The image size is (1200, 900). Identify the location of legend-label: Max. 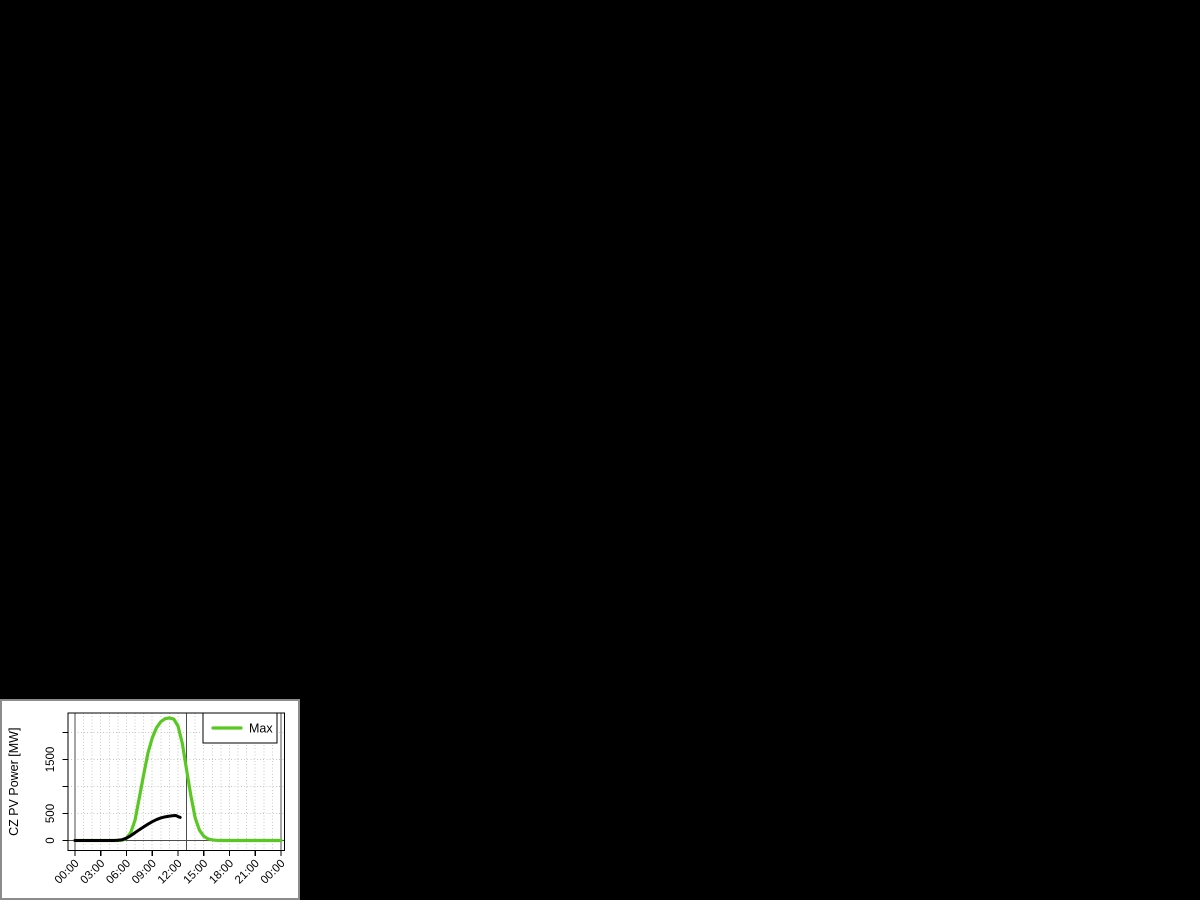
(261, 729).